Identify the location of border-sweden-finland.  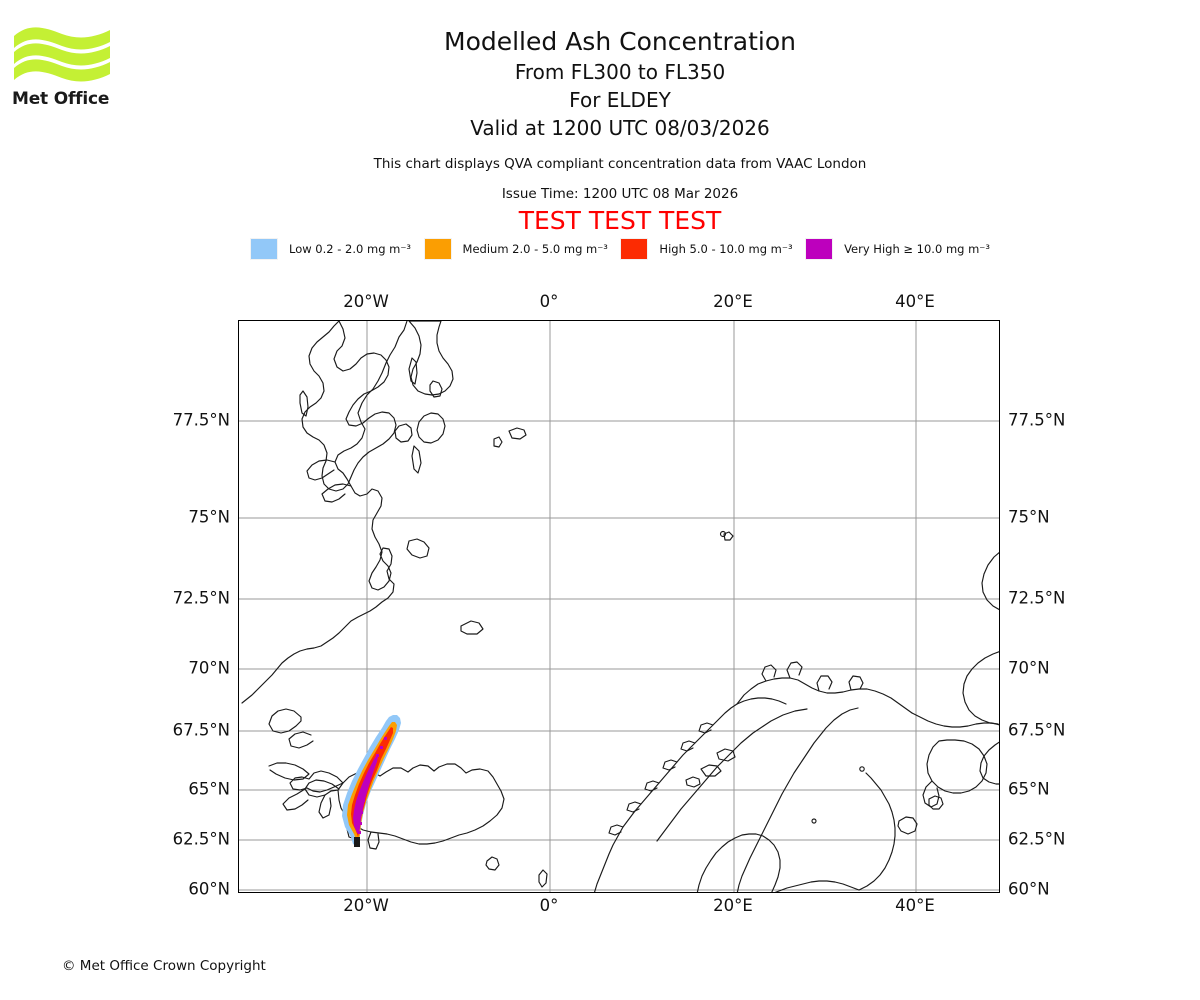
(797, 799).